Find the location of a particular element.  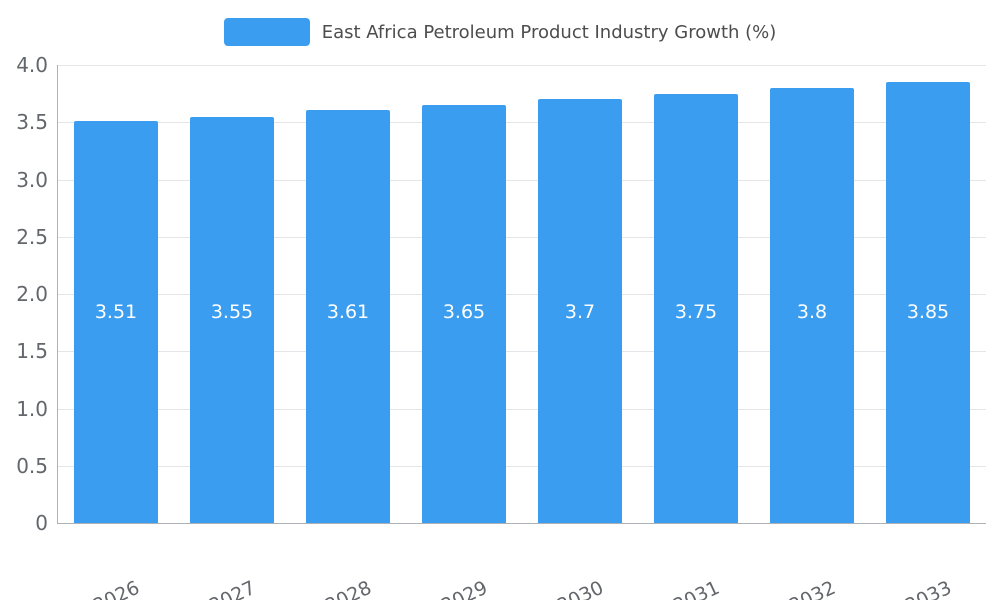

y-axis-tick-label: 1.0 is located at coordinates (32, 408).